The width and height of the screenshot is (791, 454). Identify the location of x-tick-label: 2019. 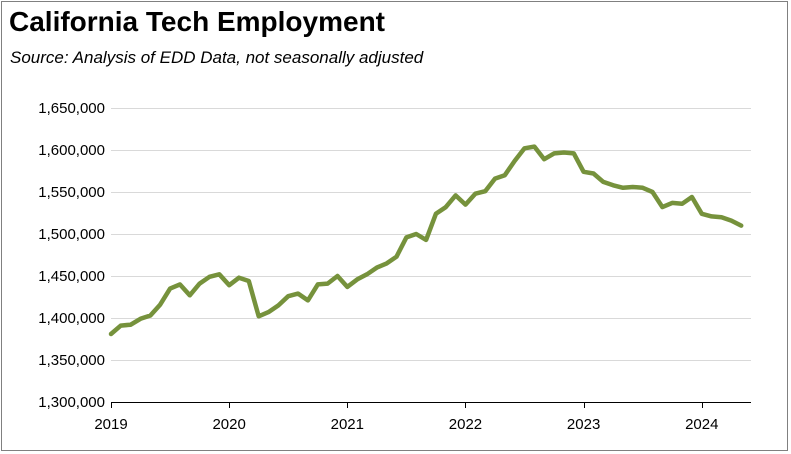
(110, 424).